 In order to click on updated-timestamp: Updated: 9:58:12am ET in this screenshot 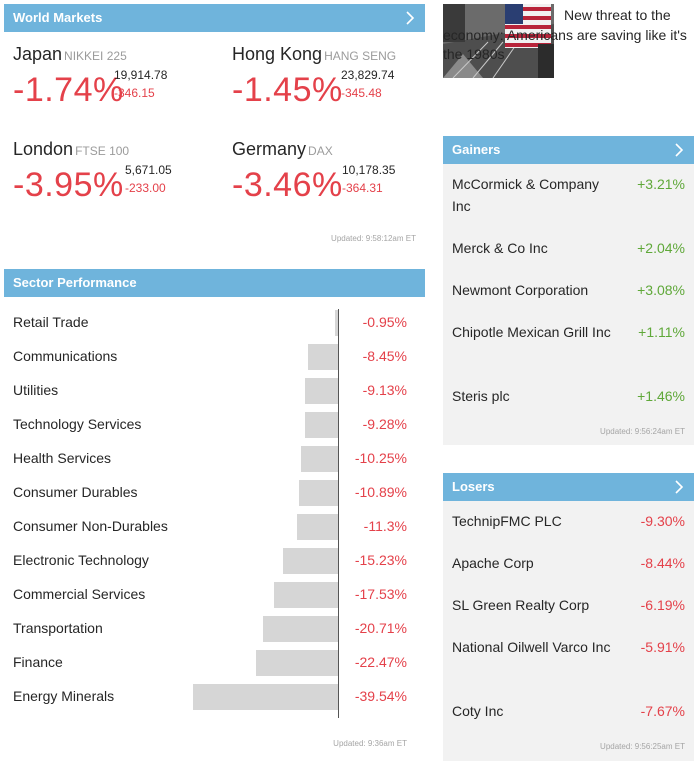, I will do `click(373, 238)`.